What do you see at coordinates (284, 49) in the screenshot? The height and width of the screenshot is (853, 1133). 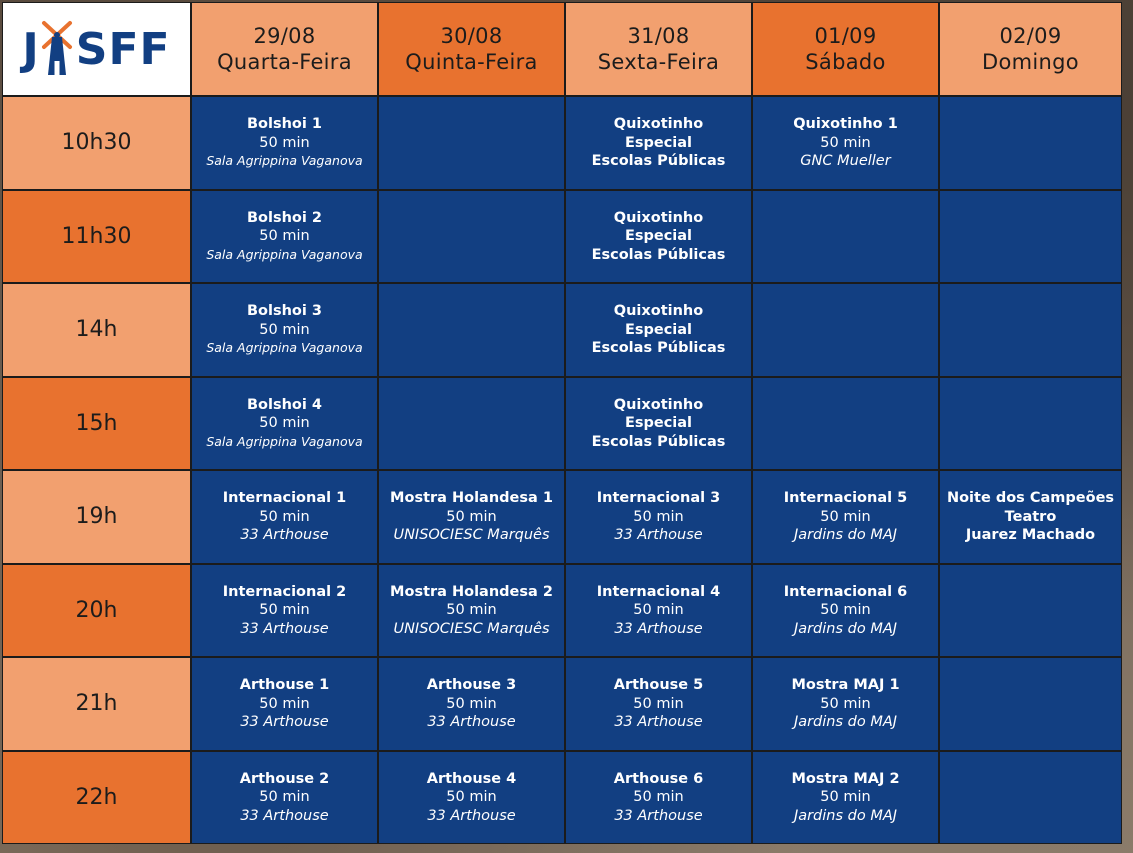 I see `day-header: 29/08 Quarta-Feira` at bounding box center [284, 49].